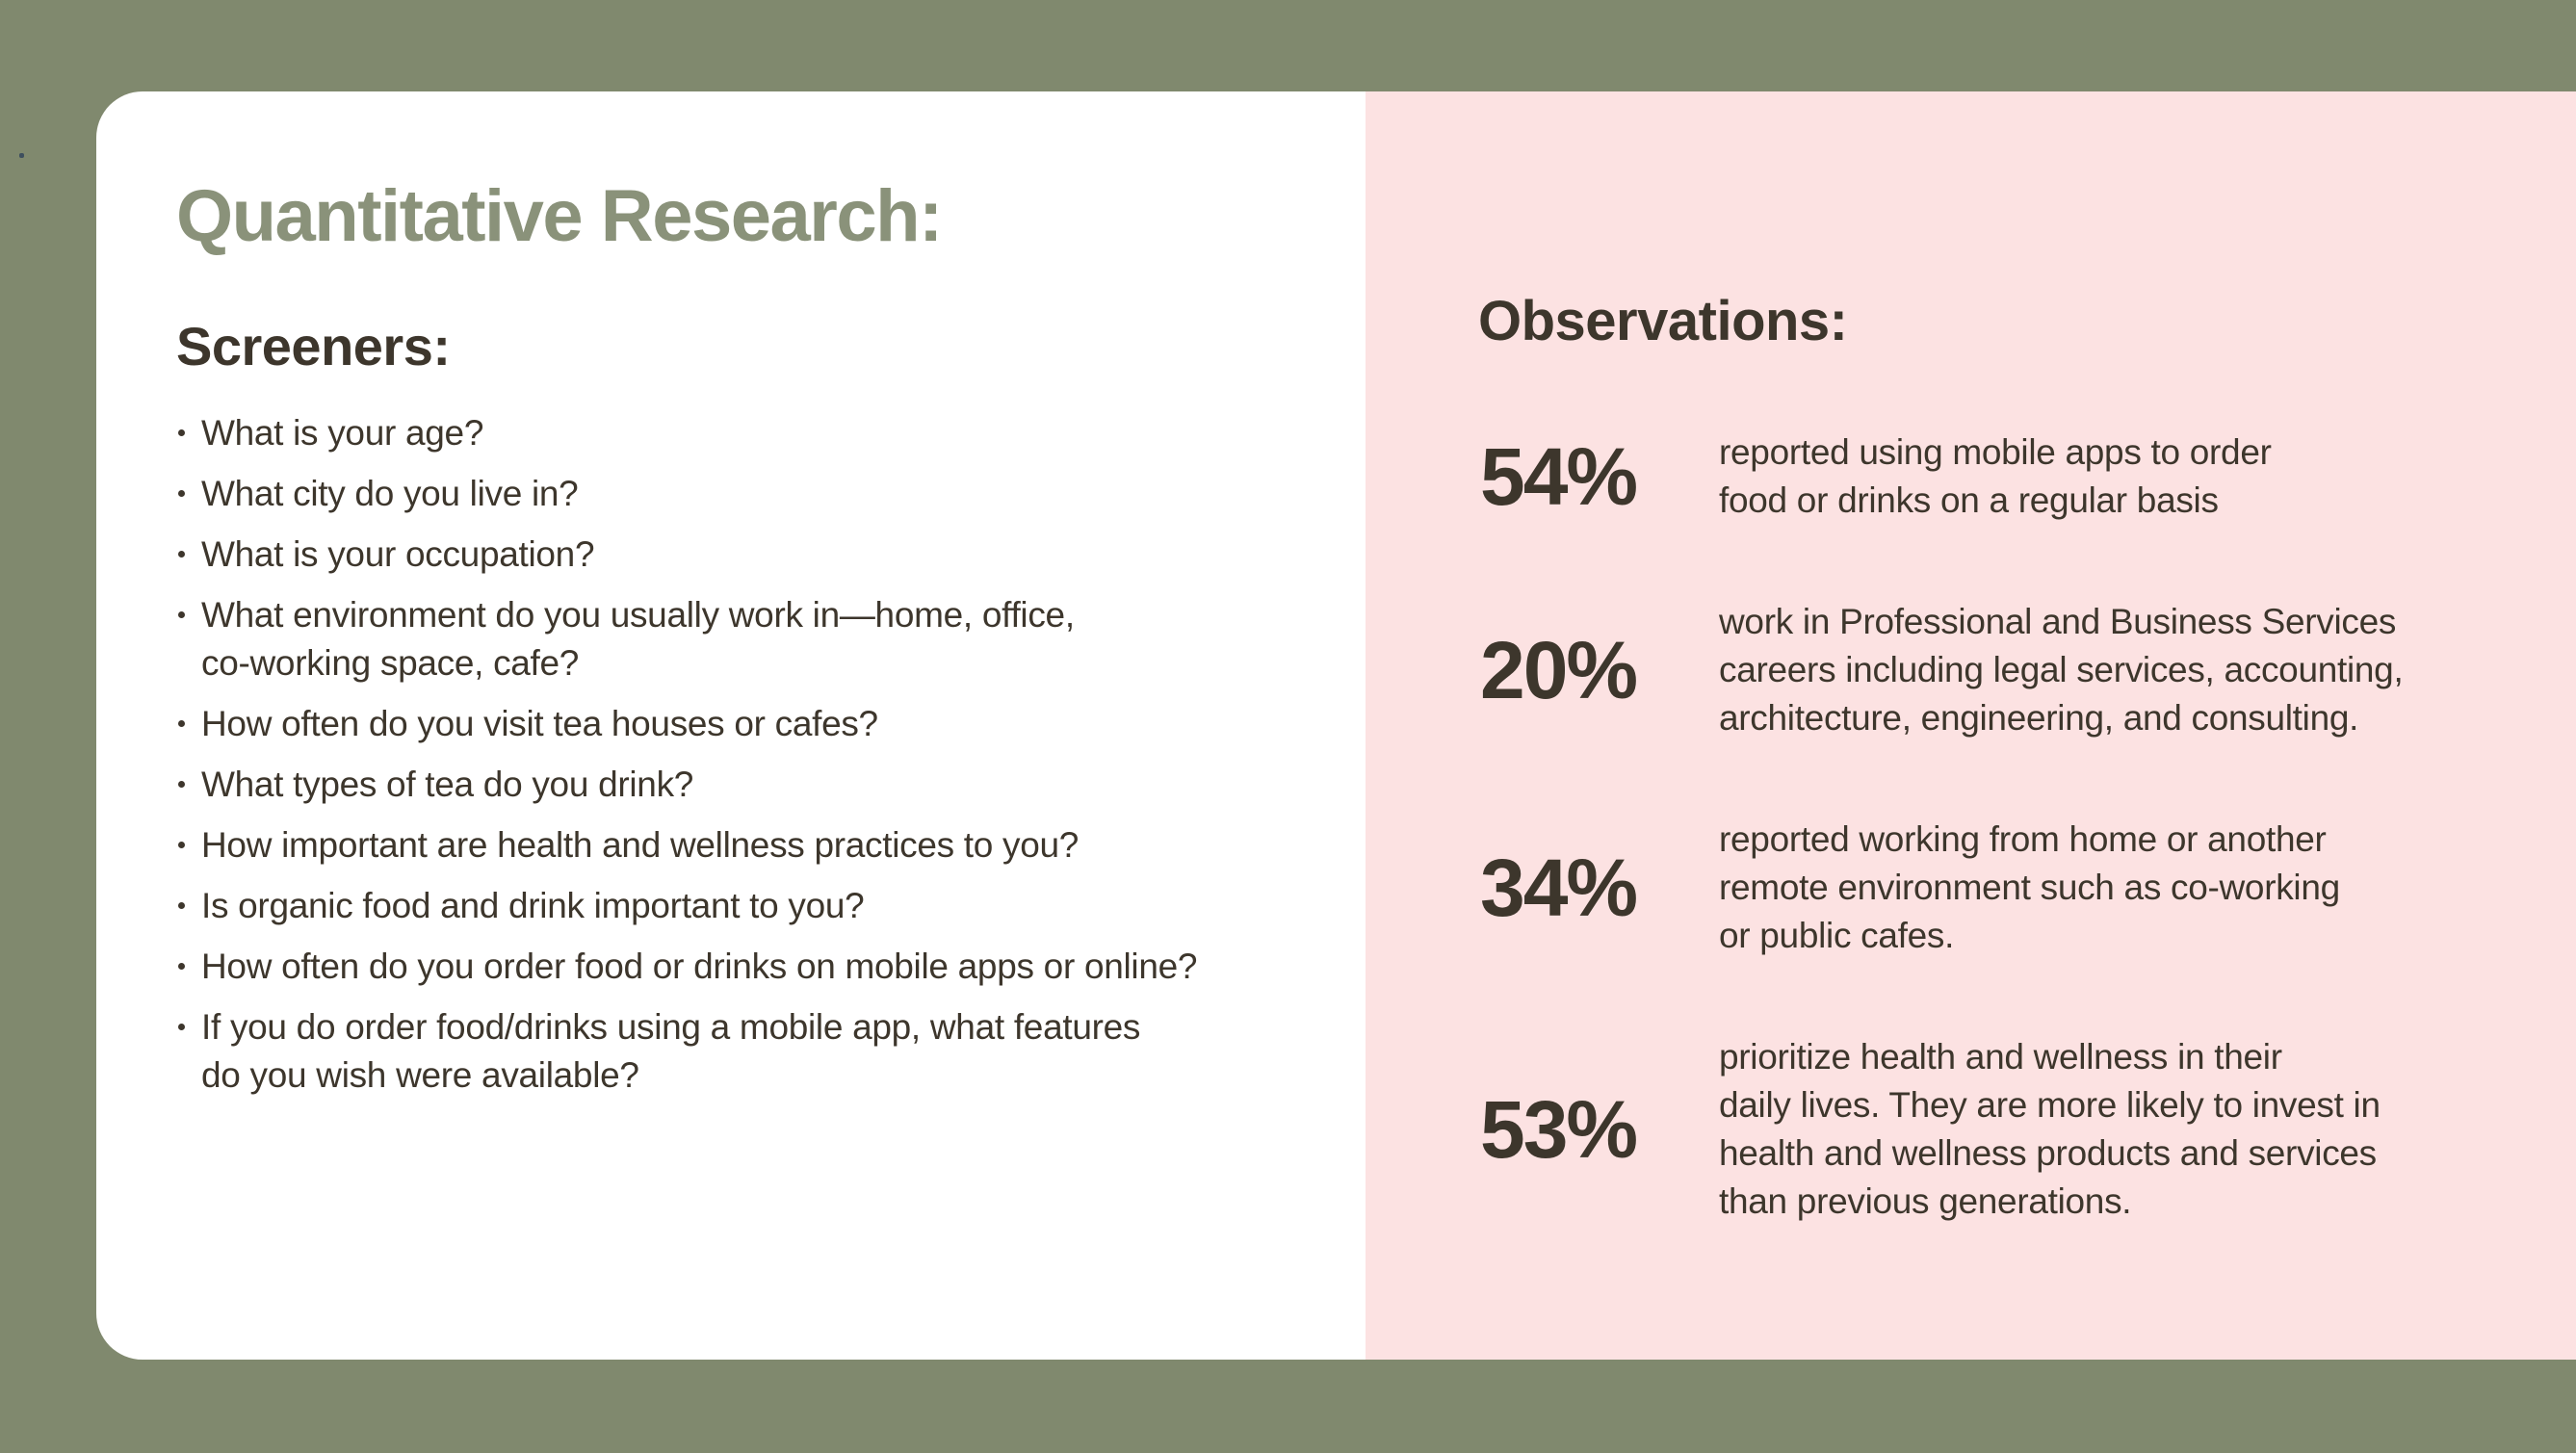  What do you see at coordinates (1559, 1129) in the screenshot?
I see `stat-value: 53%` at bounding box center [1559, 1129].